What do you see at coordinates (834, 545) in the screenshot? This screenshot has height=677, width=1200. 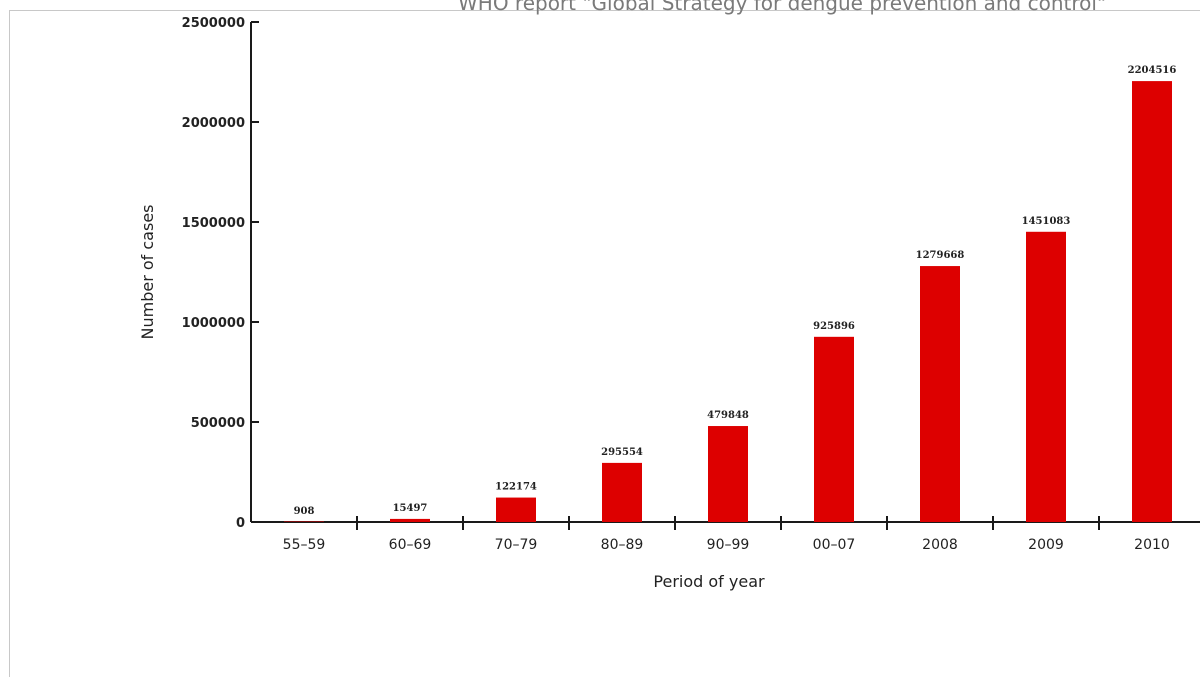 I see `x-tick-label: 00–07` at bounding box center [834, 545].